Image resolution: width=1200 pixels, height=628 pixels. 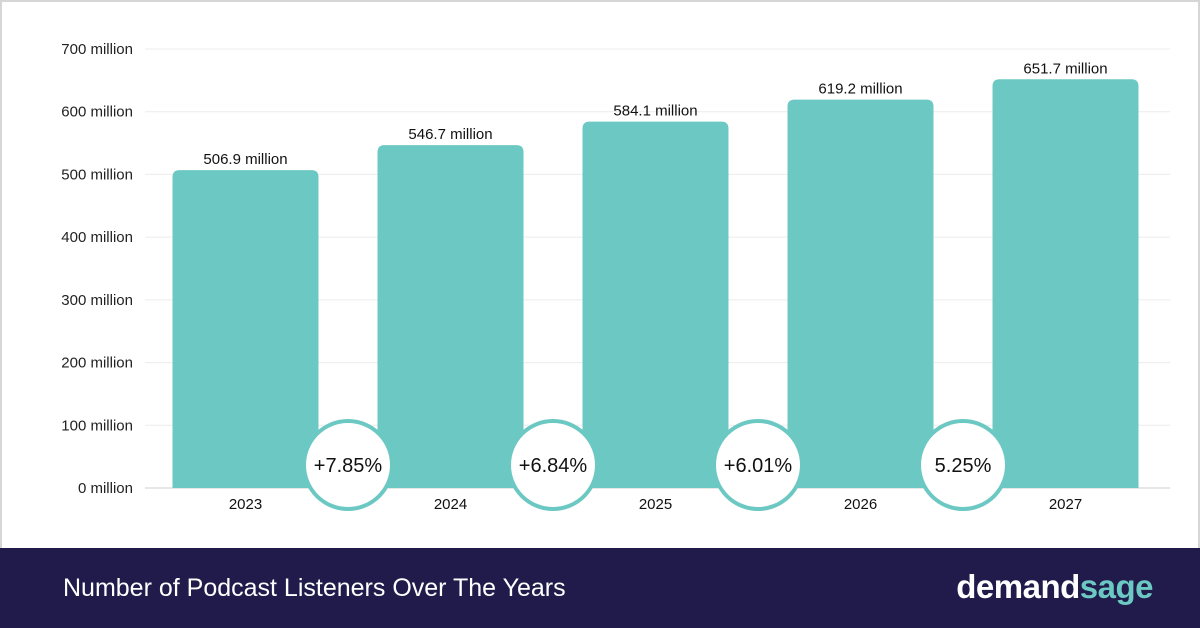 What do you see at coordinates (655, 504) in the screenshot?
I see `x-tick-label: 2025` at bounding box center [655, 504].